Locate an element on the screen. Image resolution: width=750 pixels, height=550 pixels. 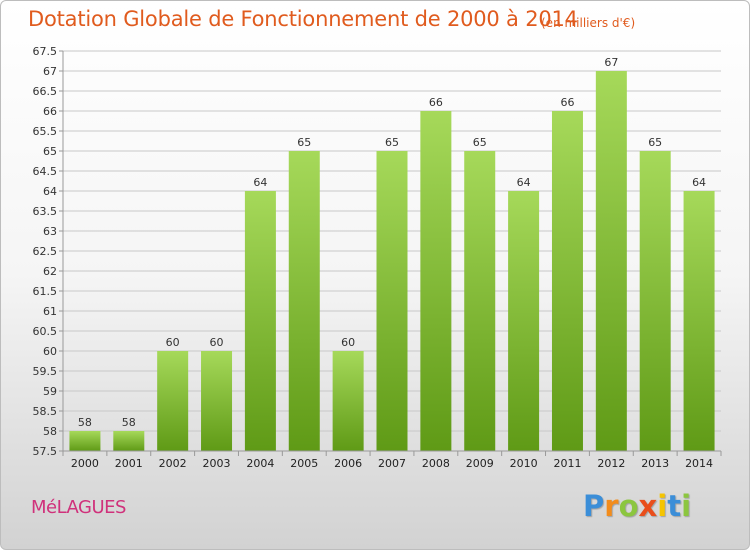
logo-letter: x is located at coordinates (648, 506).